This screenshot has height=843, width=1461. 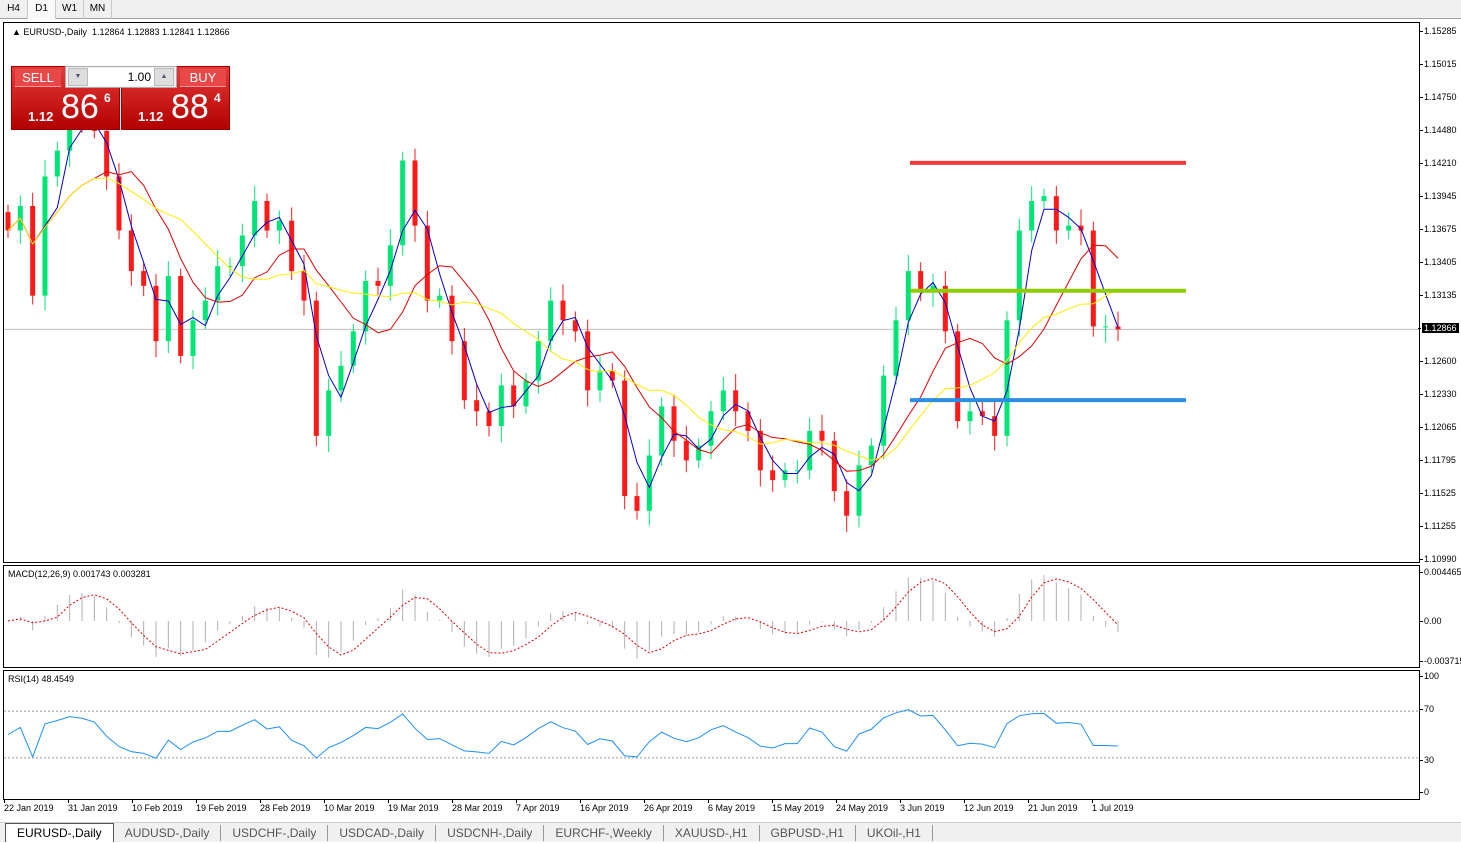 What do you see at coordinates (70, 9) in the screenshot?
I see `timeframe-w1: W1` at bounding box center [70, 9].